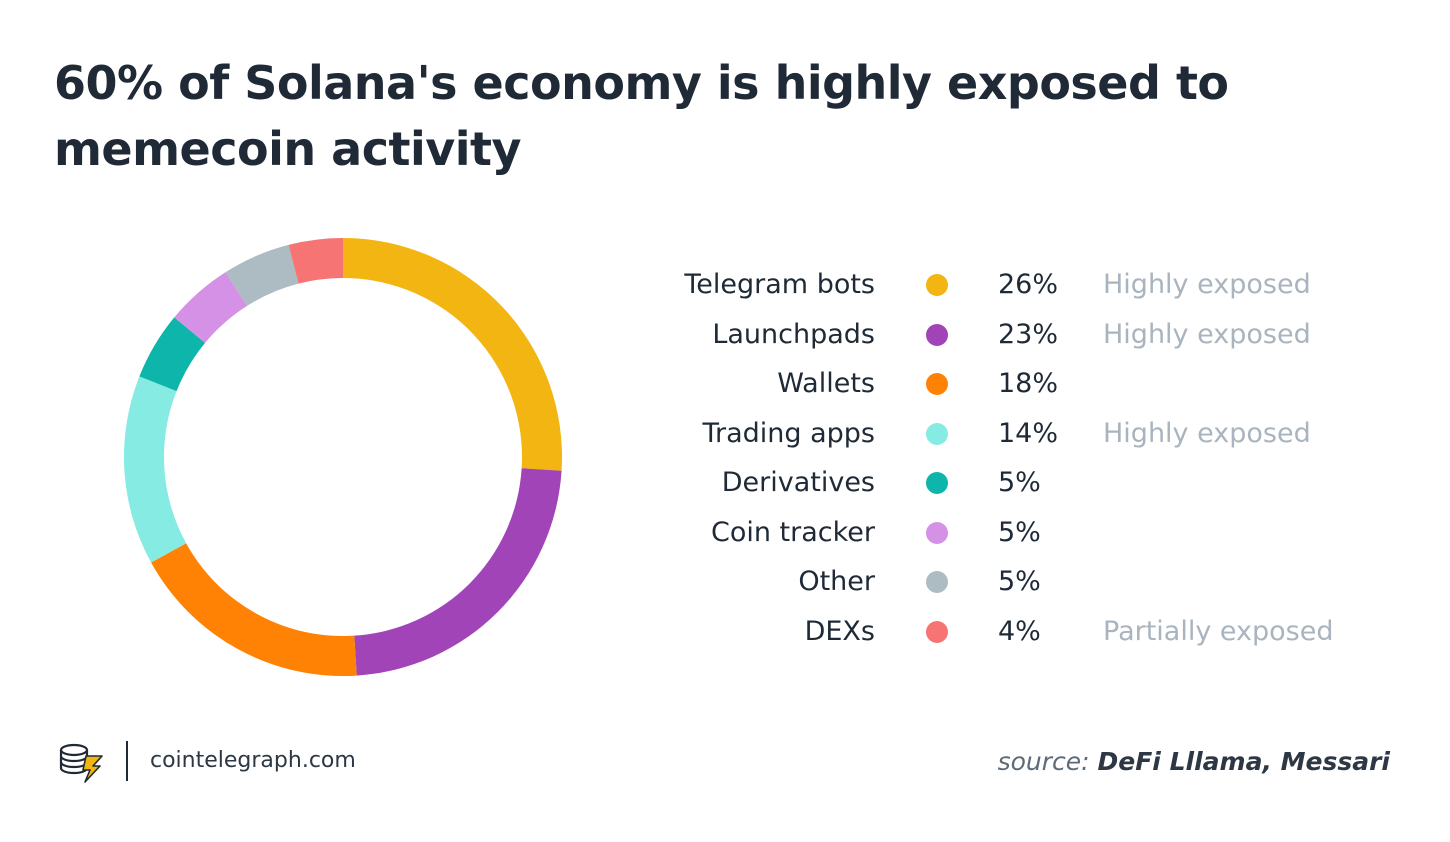 The width and height of the screenshot is (1450, 842). What do you see at coordinates (458, 572) in the screenshot?
I see `donut-slice-launchpads` at bounding box center [458, 572].